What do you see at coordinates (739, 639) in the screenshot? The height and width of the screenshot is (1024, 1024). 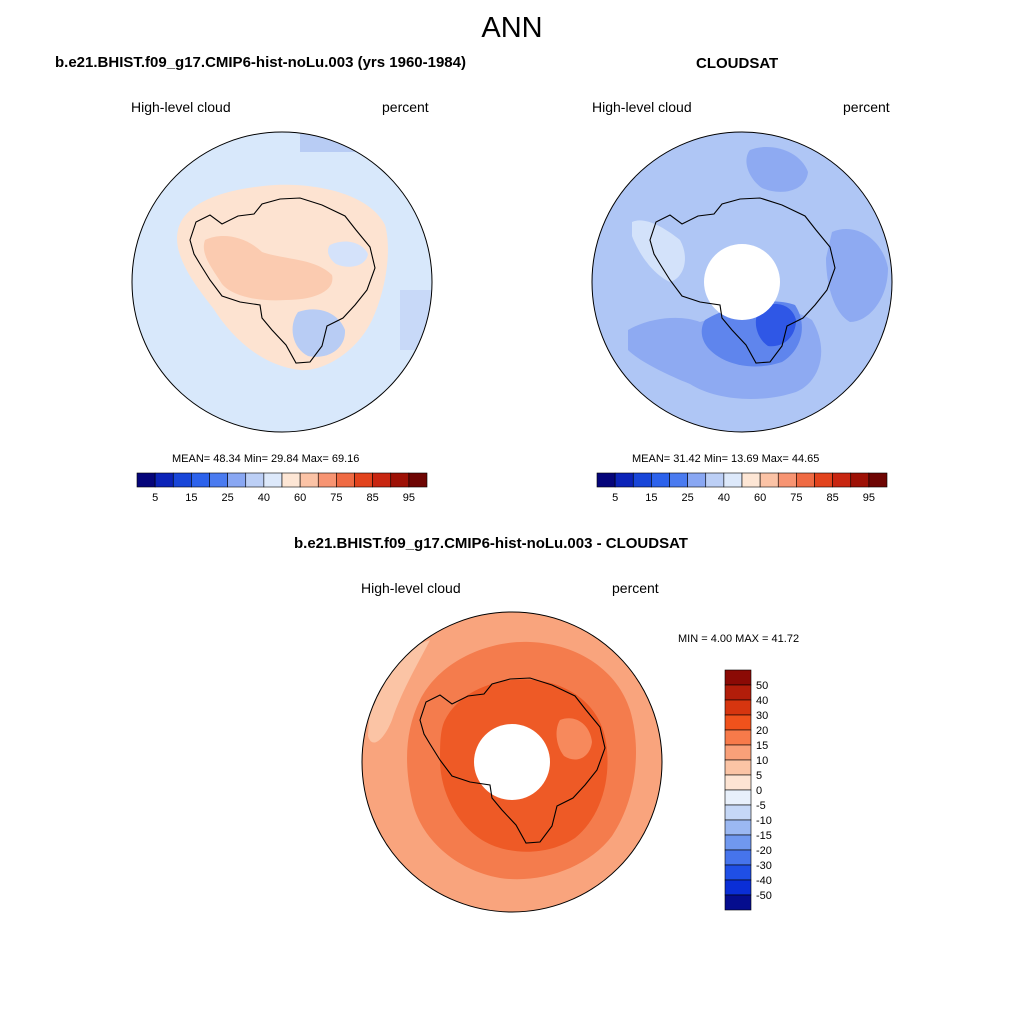 I see `panel3-stats: MIN = 4.00 MAX = 41.72` at bounding box center [739, 639].